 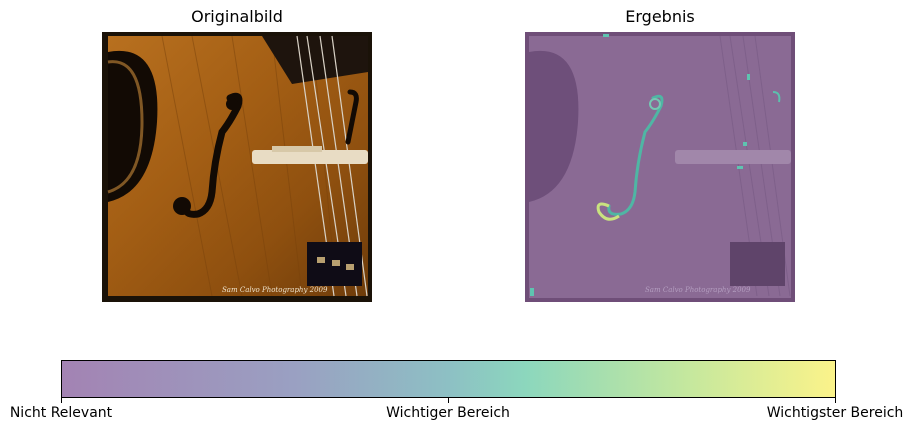 What do you see at coordinates (61, 413) in the screenshot?
I see `colorbar-label-not-relevant: Nicht Relevant` at bounding box center [61, 413].